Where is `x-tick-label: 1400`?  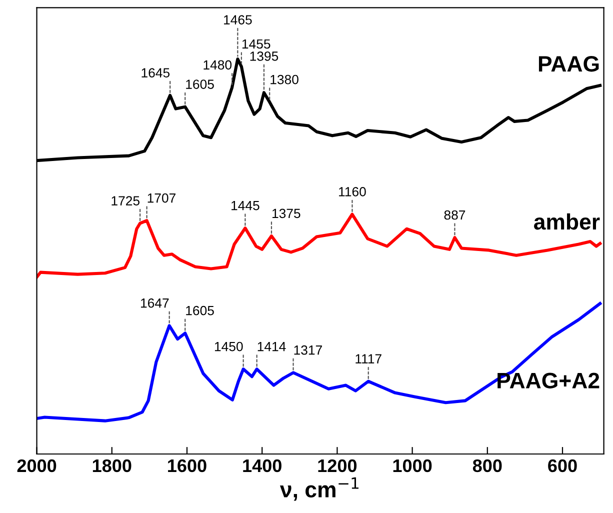 x-tick-label: 1400 is located at coordinates (262, 465).